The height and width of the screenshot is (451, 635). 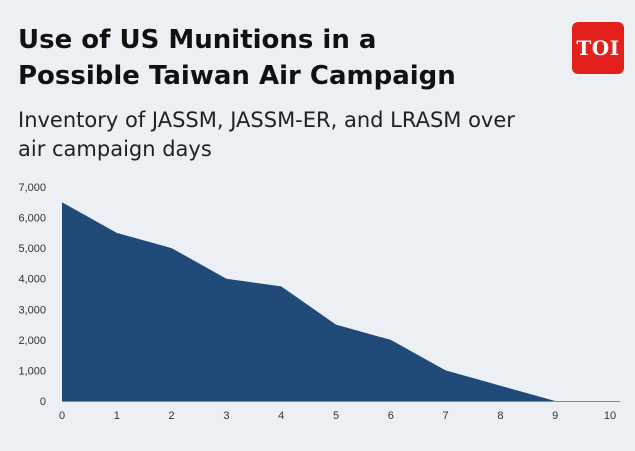 I want to click on x-tick-label: 9, so click(x=555, y=416).